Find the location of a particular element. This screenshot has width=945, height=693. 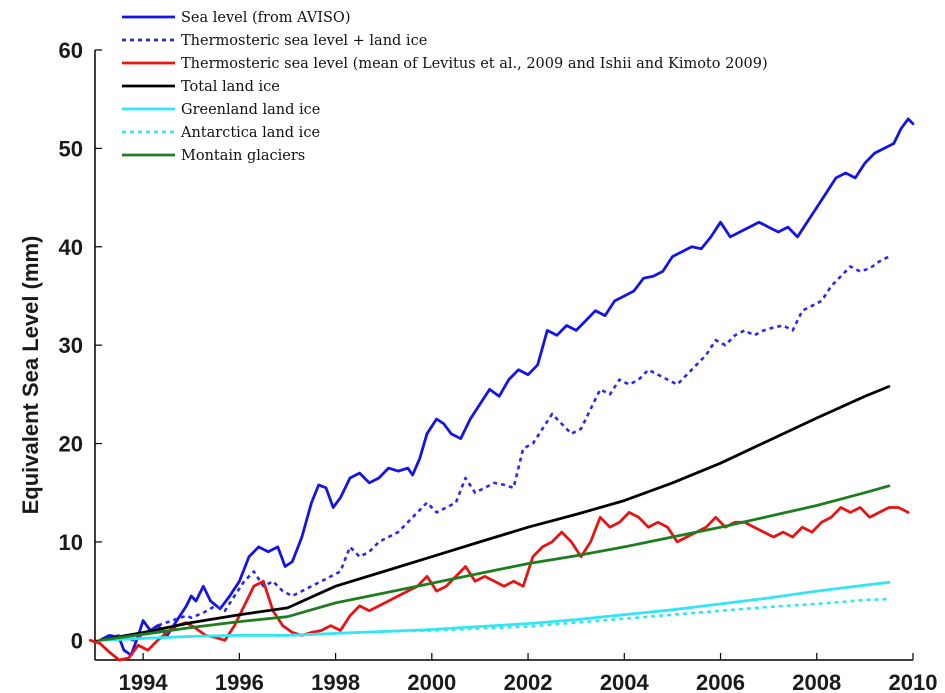

y-axis-title: Equivalent Sea Level (mm) is located at coordinates (30, 375).